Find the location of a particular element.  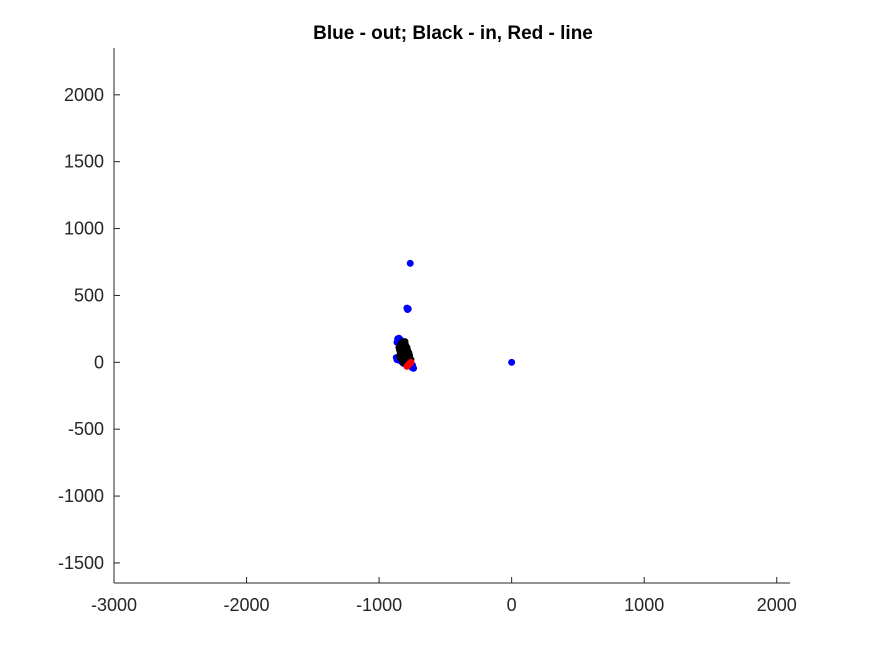

y-tick-label: 0 is located at coordinates (99, 362).